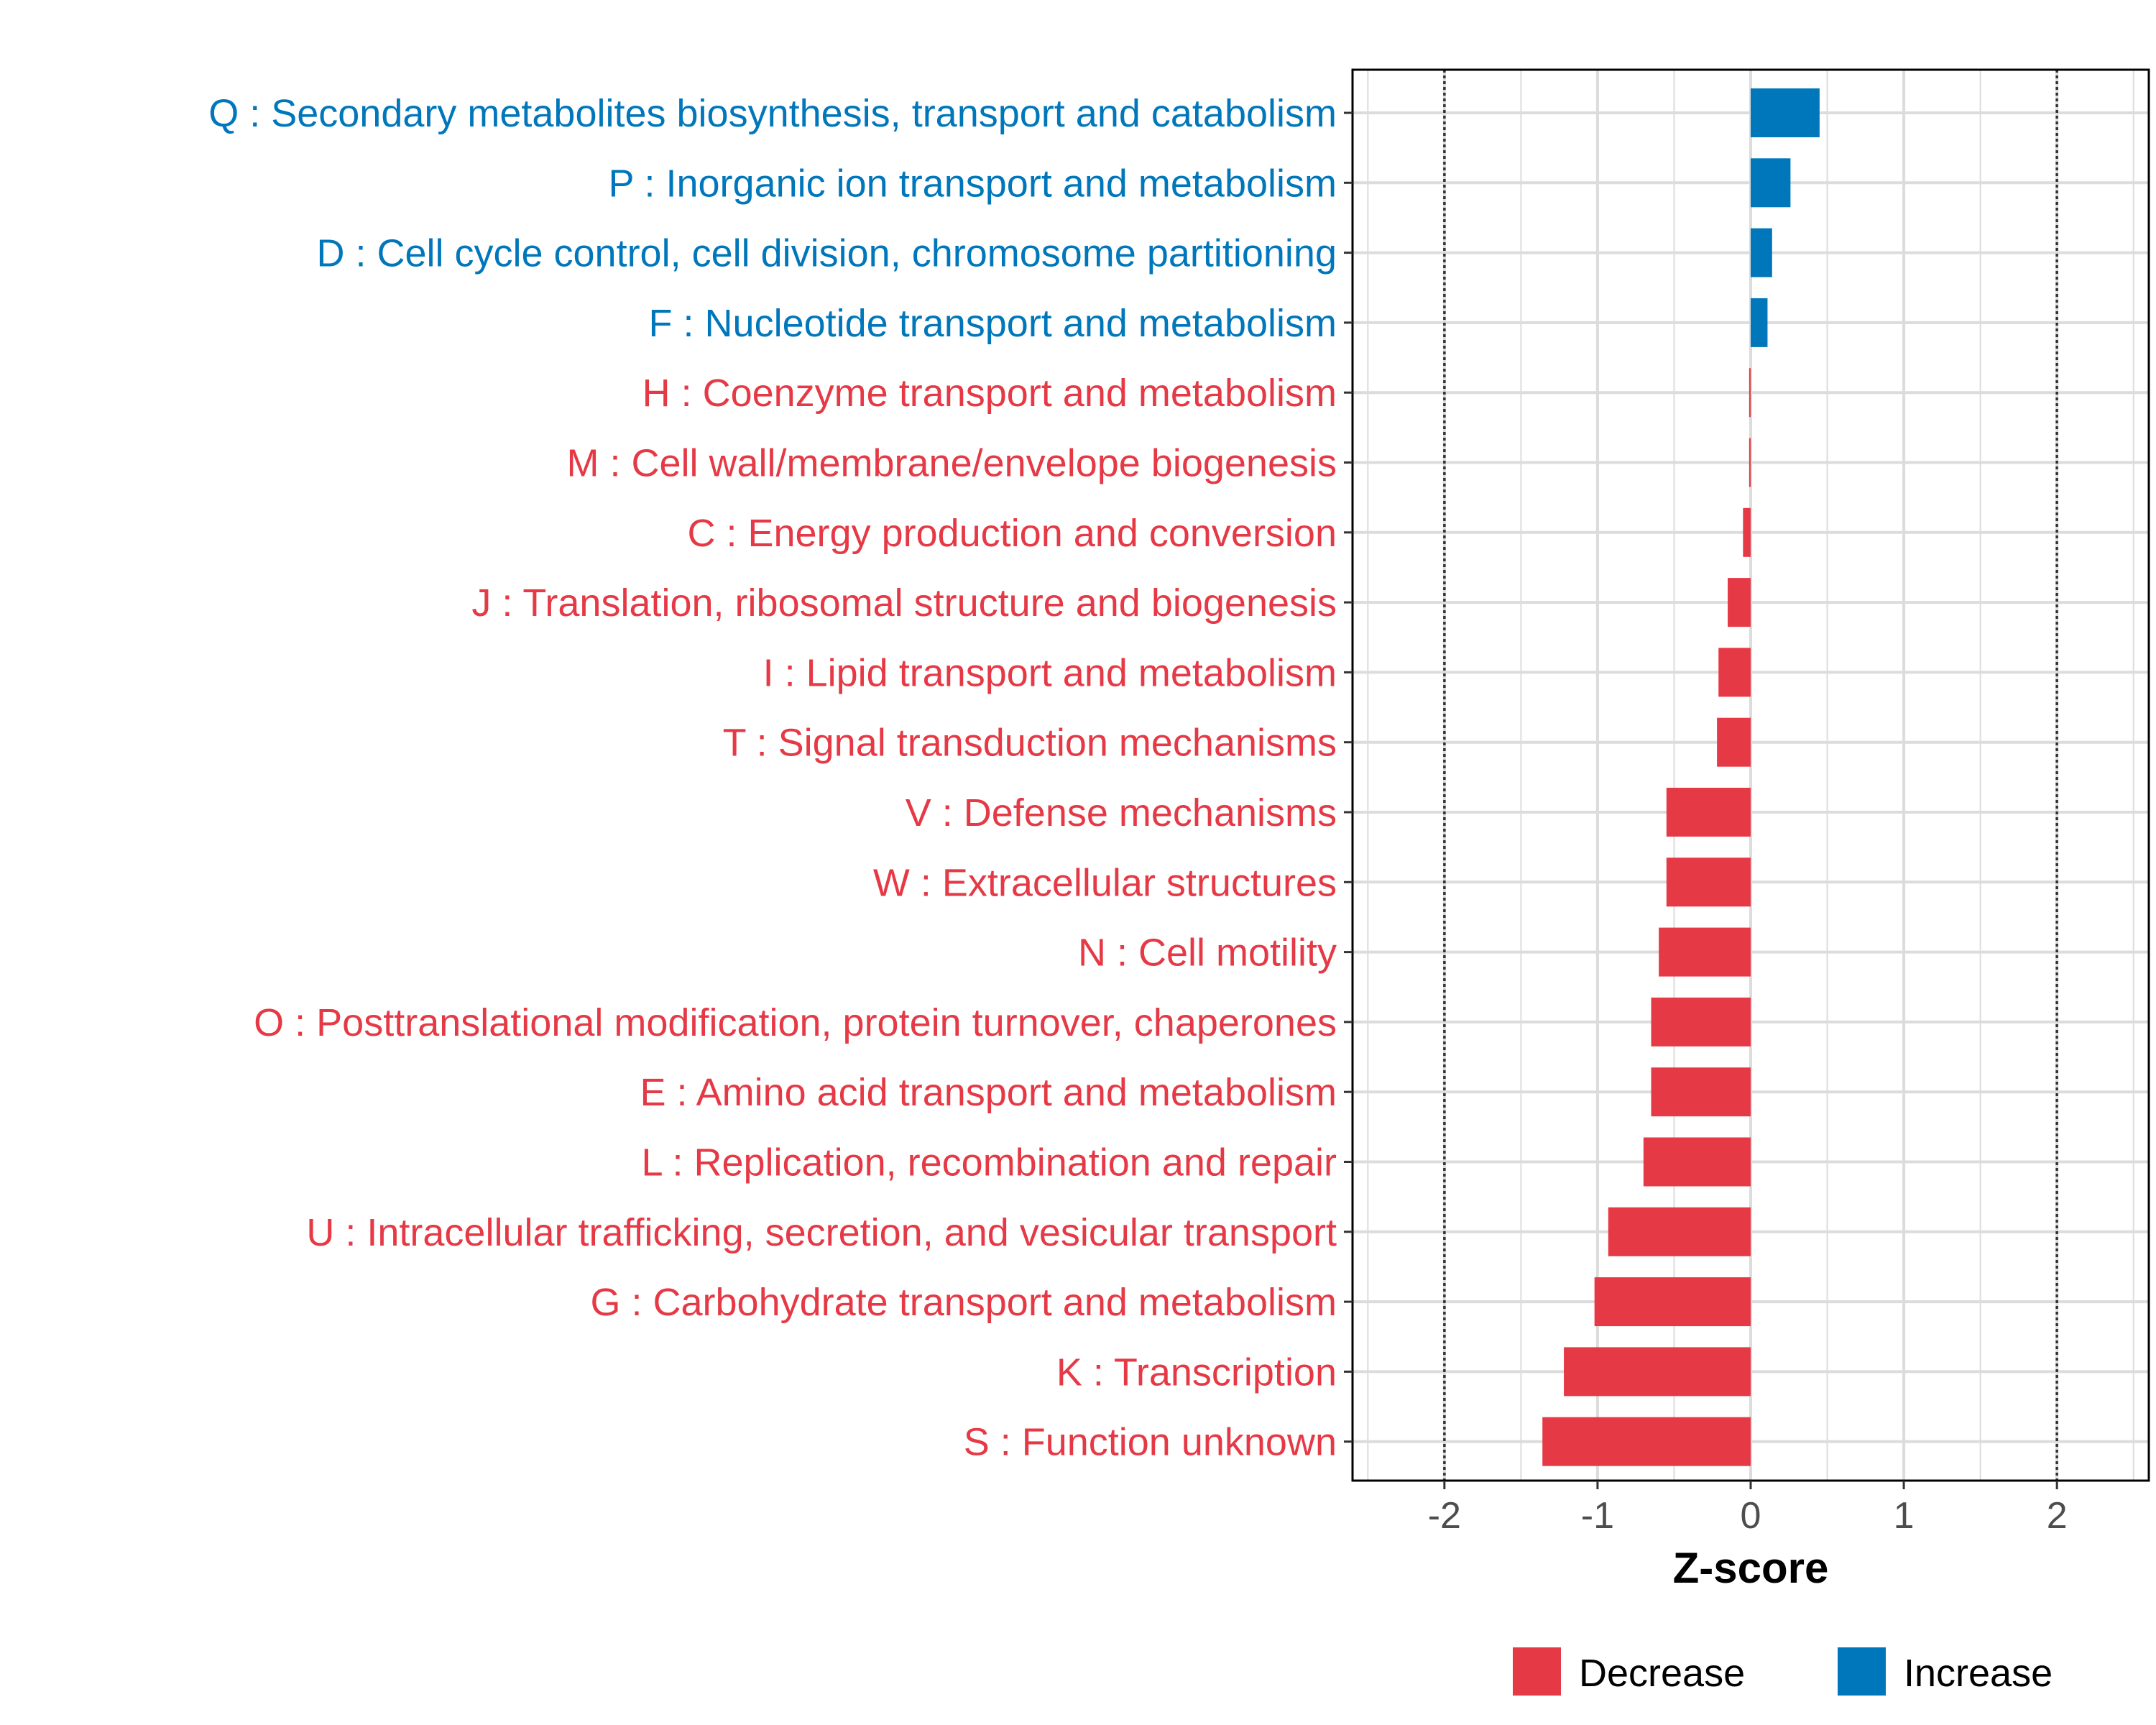 The width and height of the screenshot is (2156, 1725). What do you see at coordinates (1751, 1485) in the screenshot?
I see `x-axis-ticks` at bounding box center [1751, 1485].